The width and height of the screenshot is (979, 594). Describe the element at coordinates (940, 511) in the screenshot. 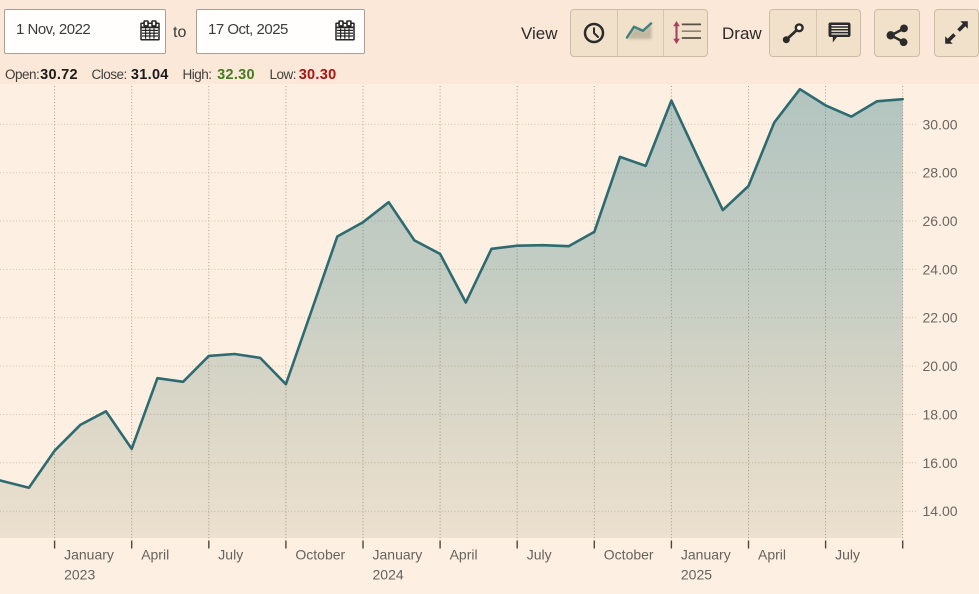

I see `svg-text: 14.00` at that location.